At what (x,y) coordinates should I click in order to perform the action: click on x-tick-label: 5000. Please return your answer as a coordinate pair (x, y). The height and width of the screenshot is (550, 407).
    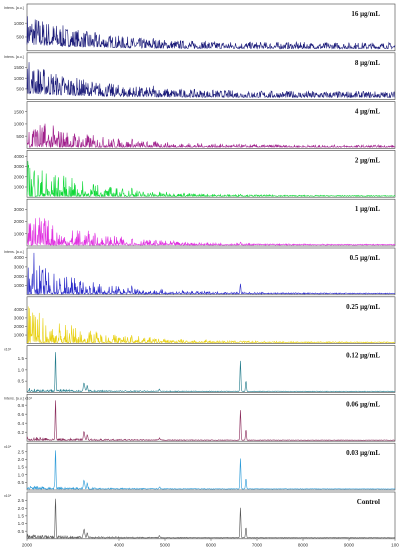
    Looking at the image, I should click on (165, 544).